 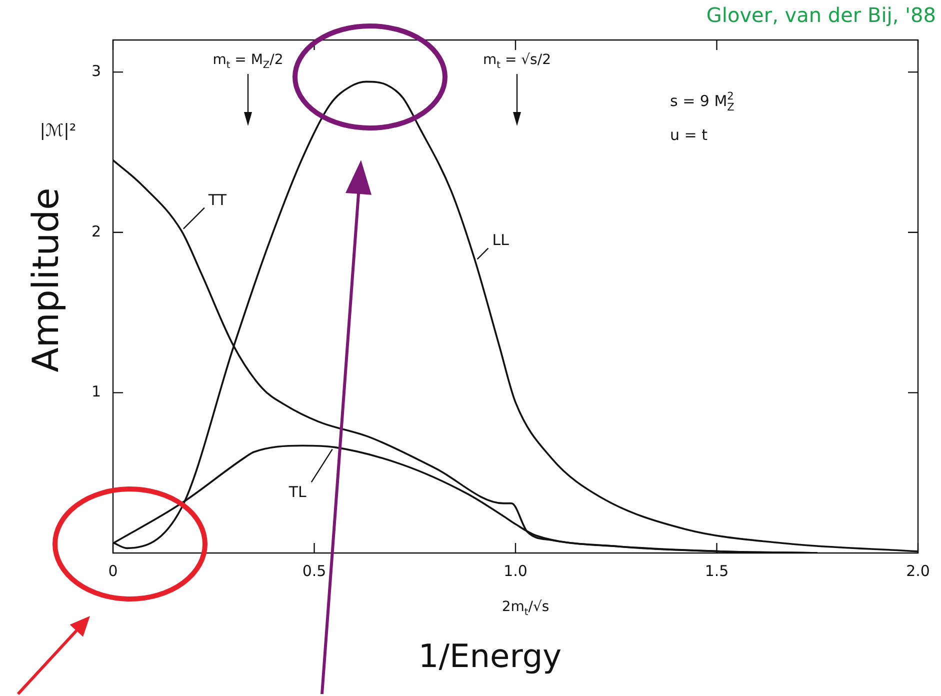 What do you see at coordinates (314, 571) in the screenshot?
I see `x-tick-label: 0.5` at bounding box center [314, 571].